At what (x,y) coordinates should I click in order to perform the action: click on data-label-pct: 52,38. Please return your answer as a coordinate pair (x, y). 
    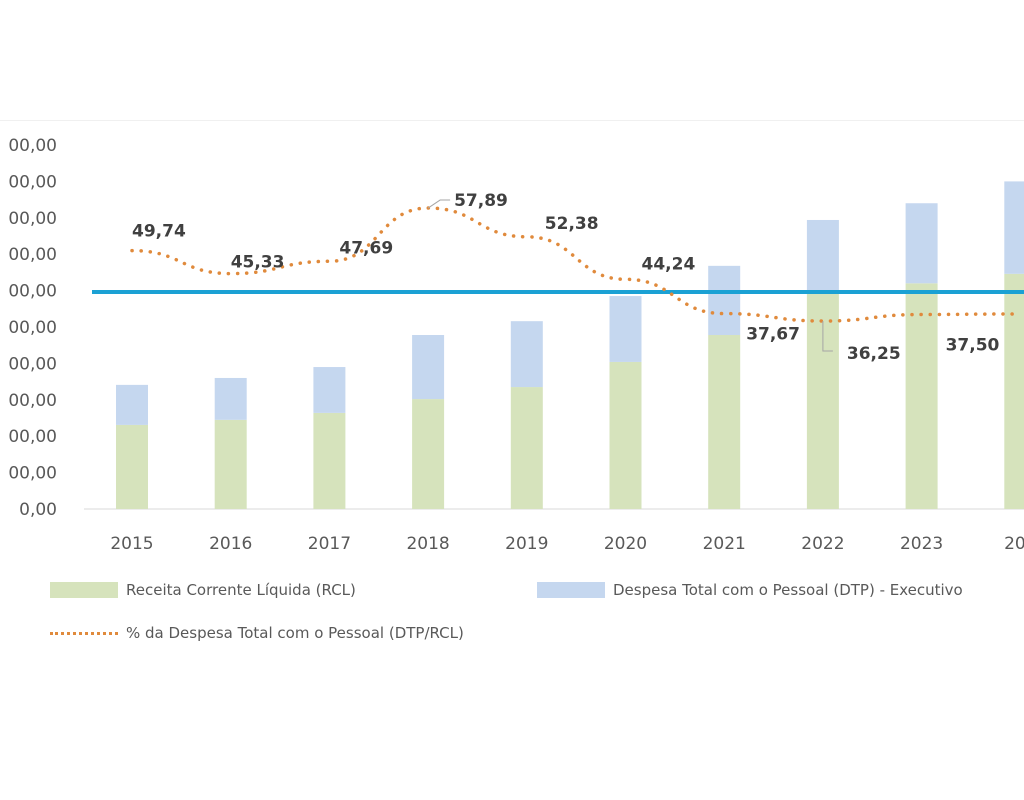
    Looking at the image, I should click on (572, 224).